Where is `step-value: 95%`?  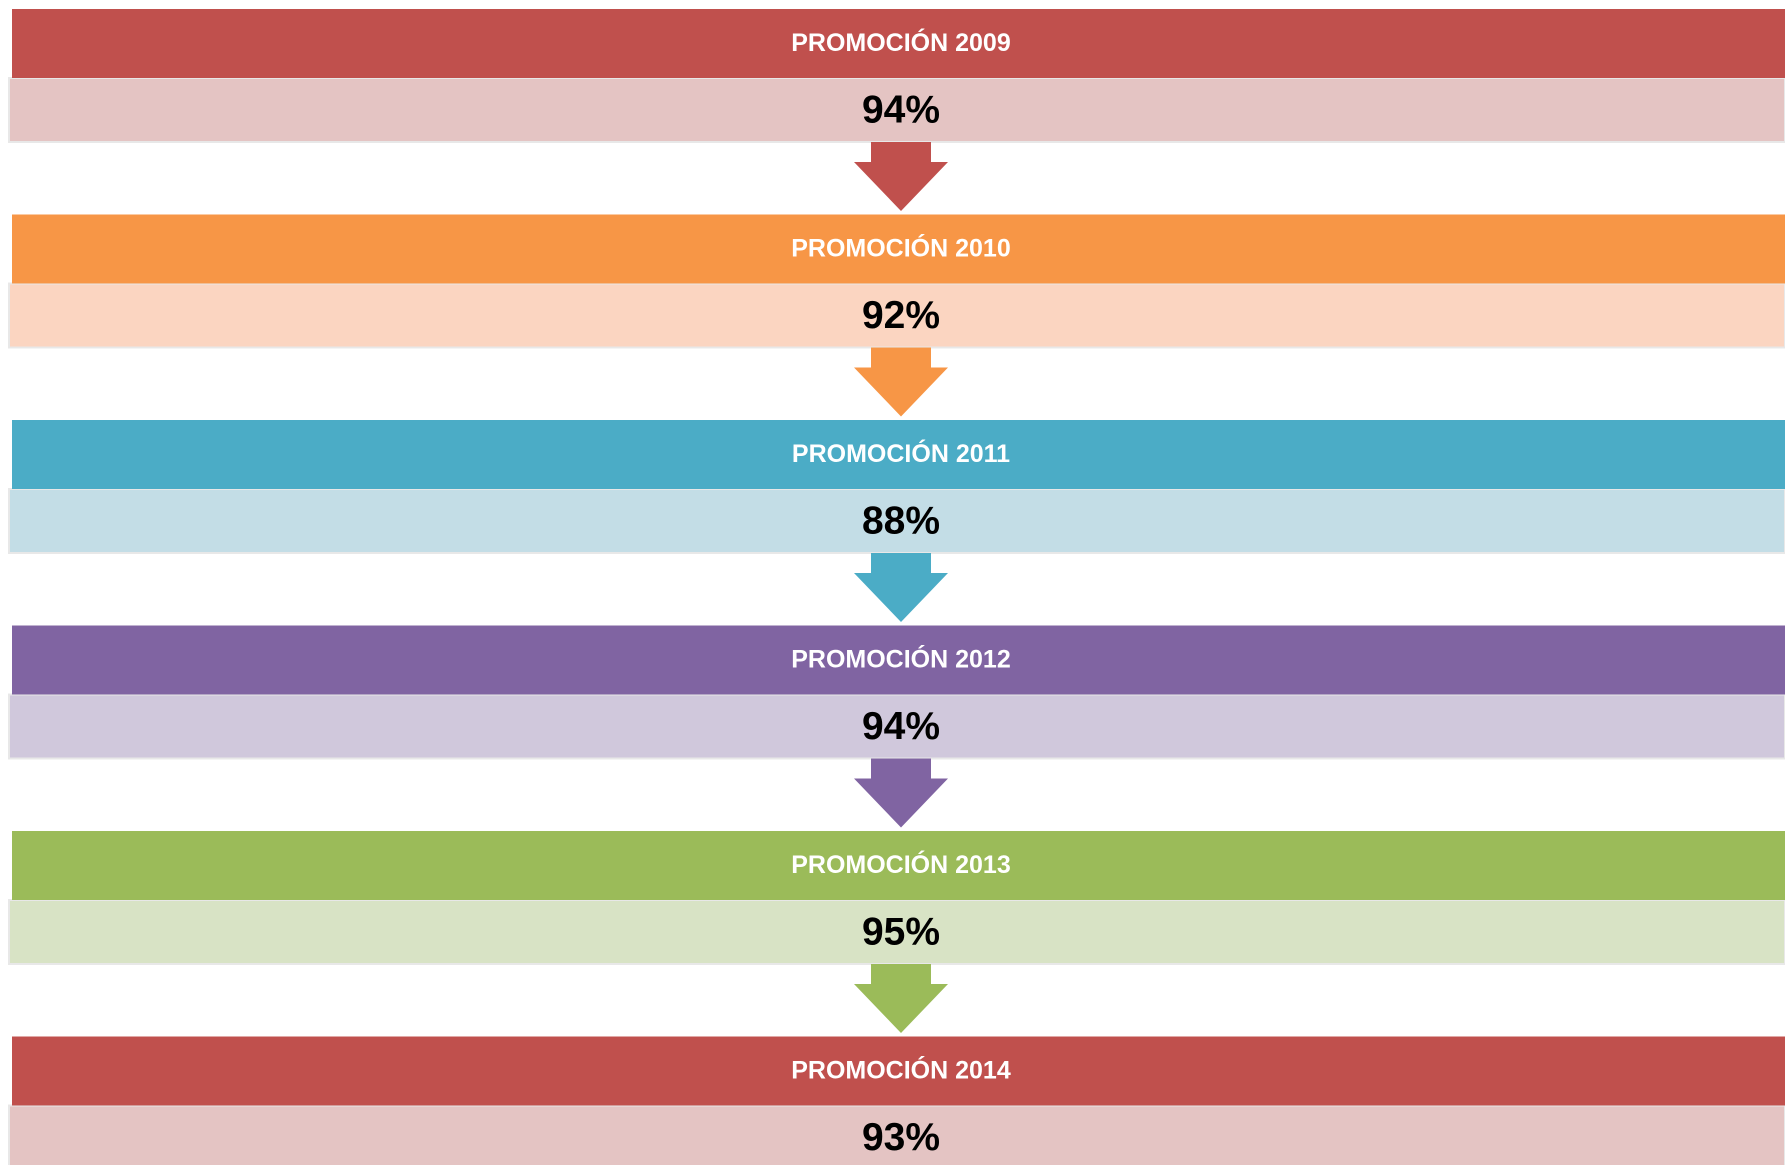
step-value: 95% is located at coordinates (901, 931).